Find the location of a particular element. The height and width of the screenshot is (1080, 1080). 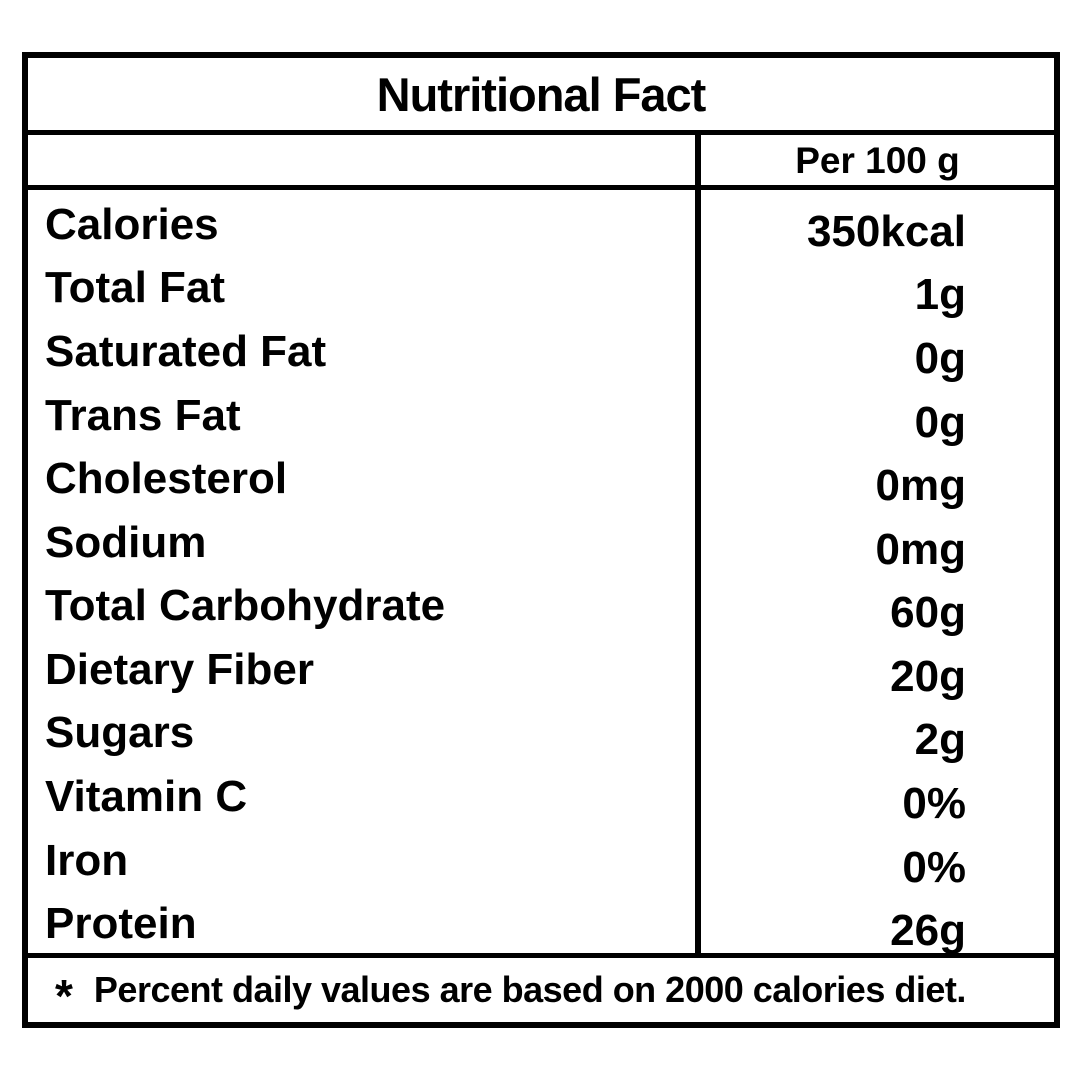

nutrient-amount-cell: 26g is located at coordinates (874, 921).